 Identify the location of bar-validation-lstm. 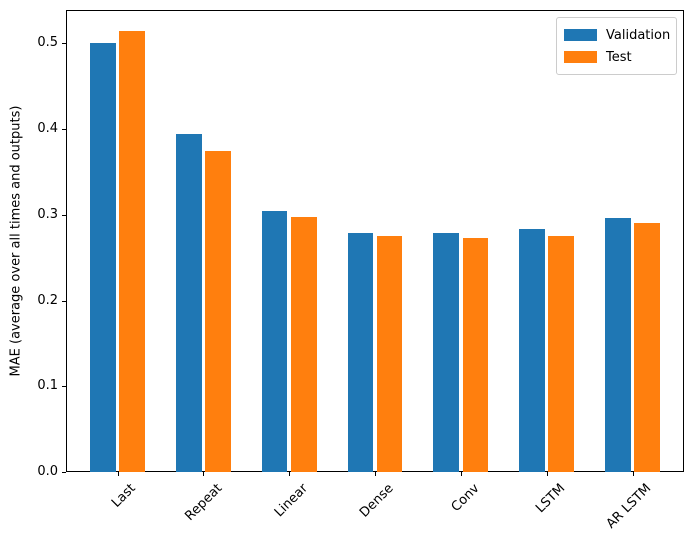
(532, 350).